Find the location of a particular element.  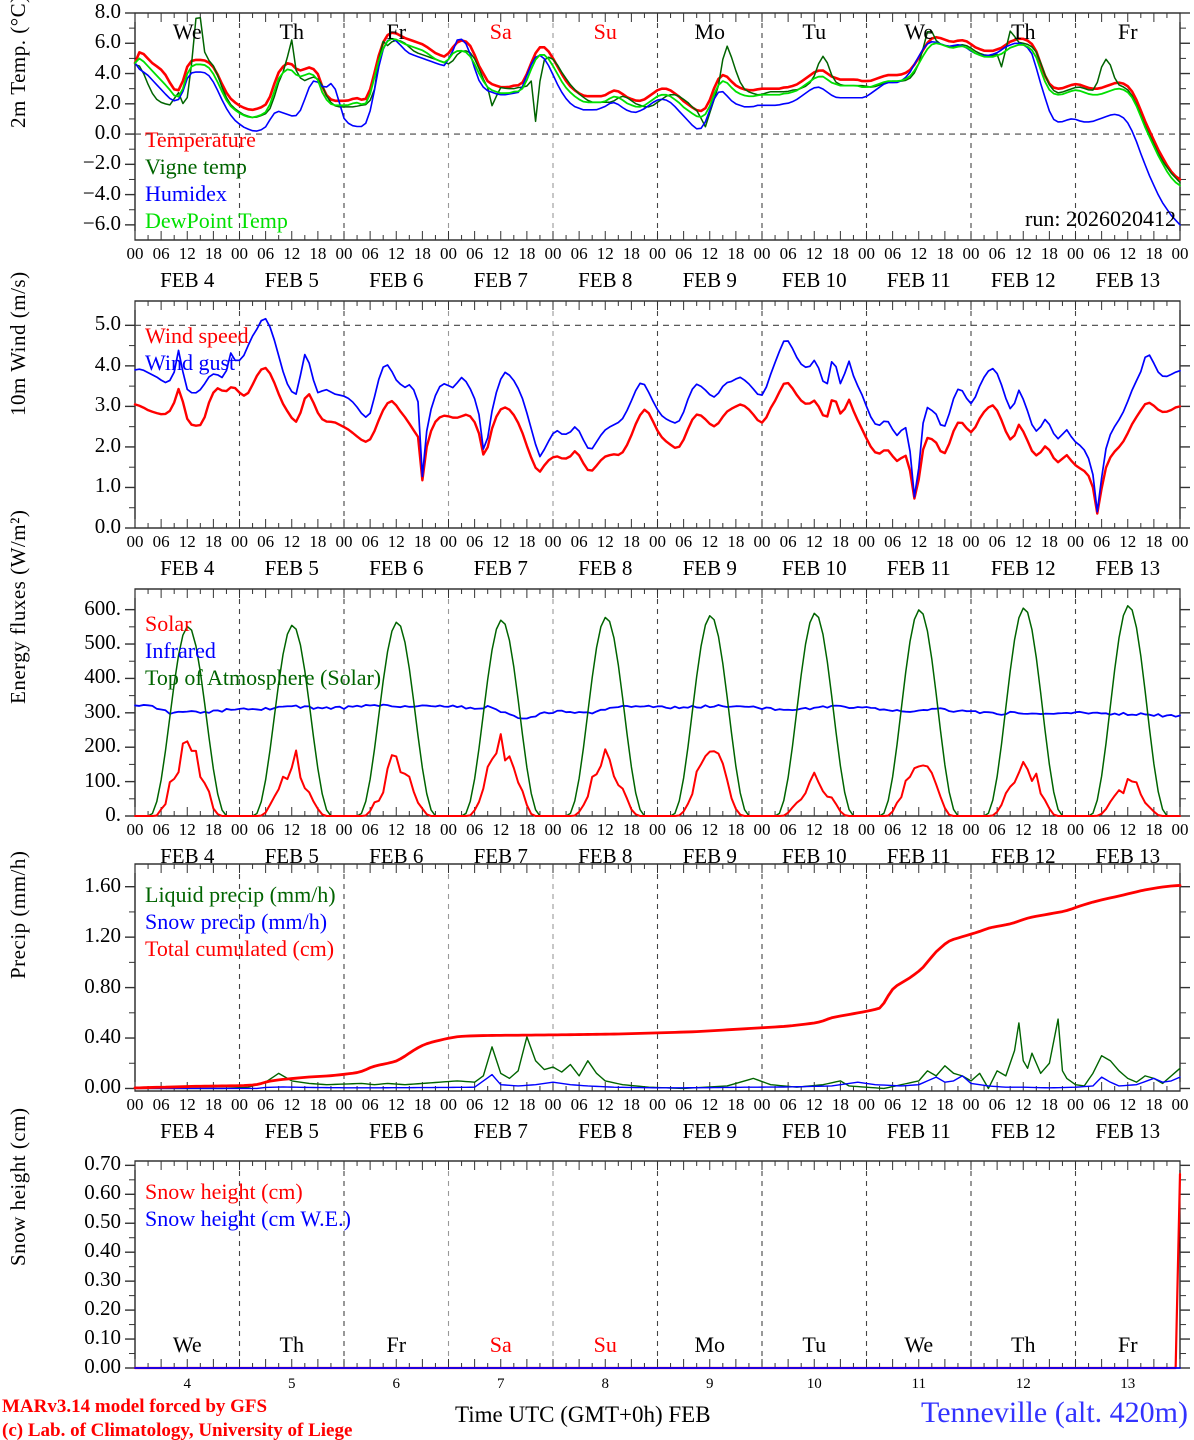

plot-area-wind is located at coordinates (657, 414).